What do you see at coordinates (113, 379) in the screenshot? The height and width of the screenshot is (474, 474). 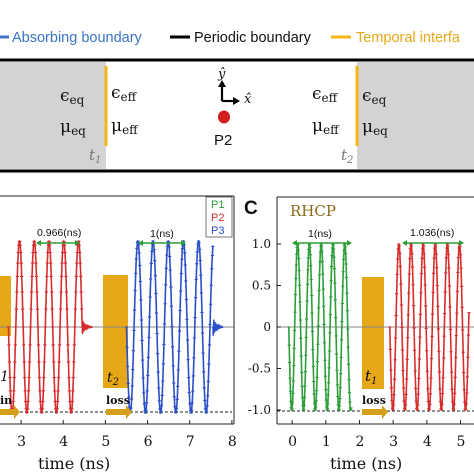 I see `panel-b-t2-label: t2` at bounding box center [113, 379].